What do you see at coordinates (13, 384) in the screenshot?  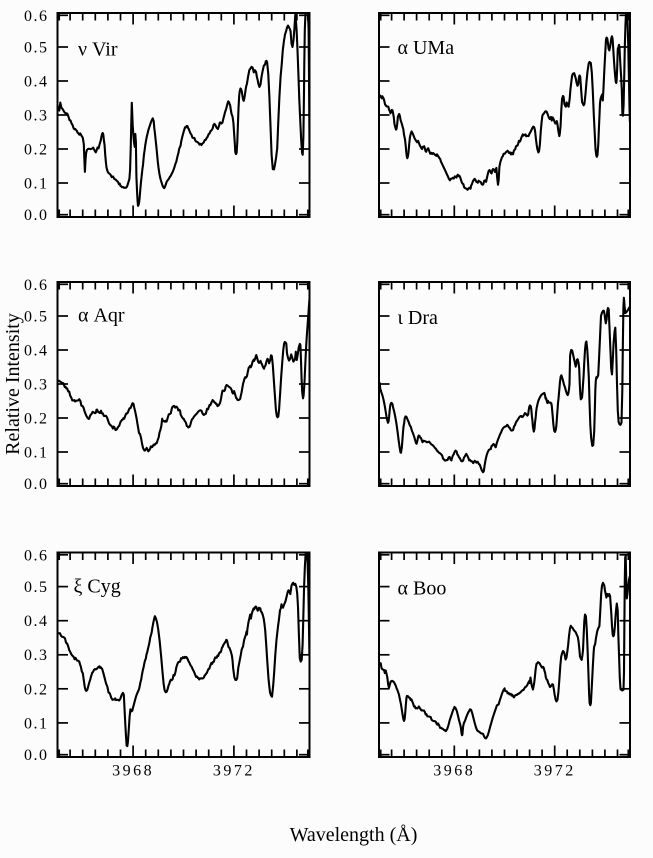 I see `svg-text: Relative Intensity` at bounding box center [13, 384].